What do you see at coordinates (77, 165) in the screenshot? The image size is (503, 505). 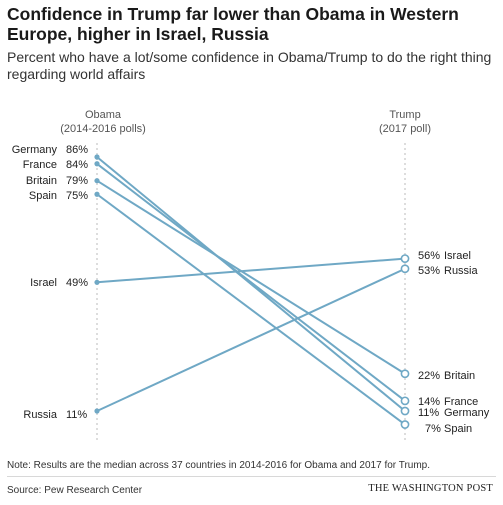 I see `obama-value-france: 84%` at bounding box center [77, 165].